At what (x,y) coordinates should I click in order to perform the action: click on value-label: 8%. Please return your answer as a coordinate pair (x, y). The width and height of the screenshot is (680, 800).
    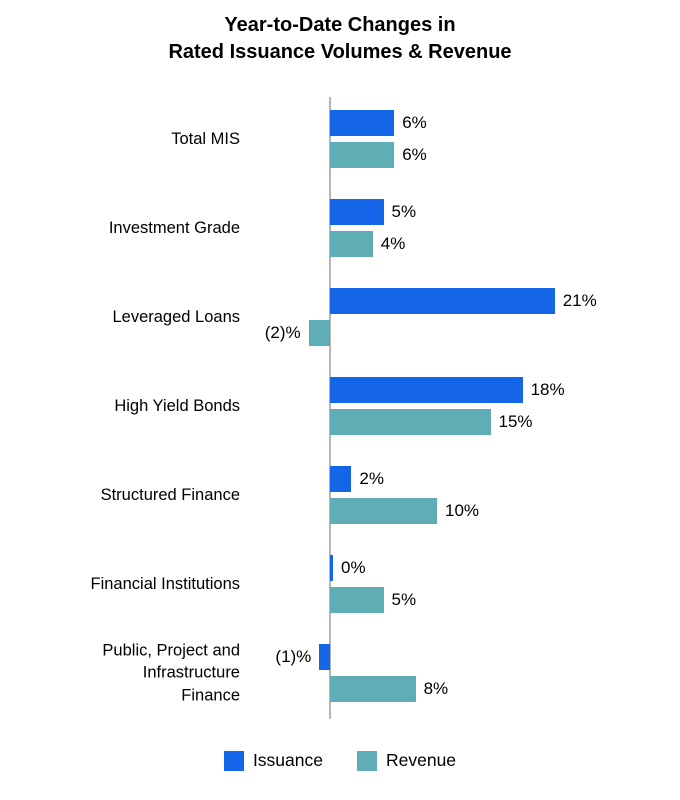
    Looking at the image, I should click on (436, 688).